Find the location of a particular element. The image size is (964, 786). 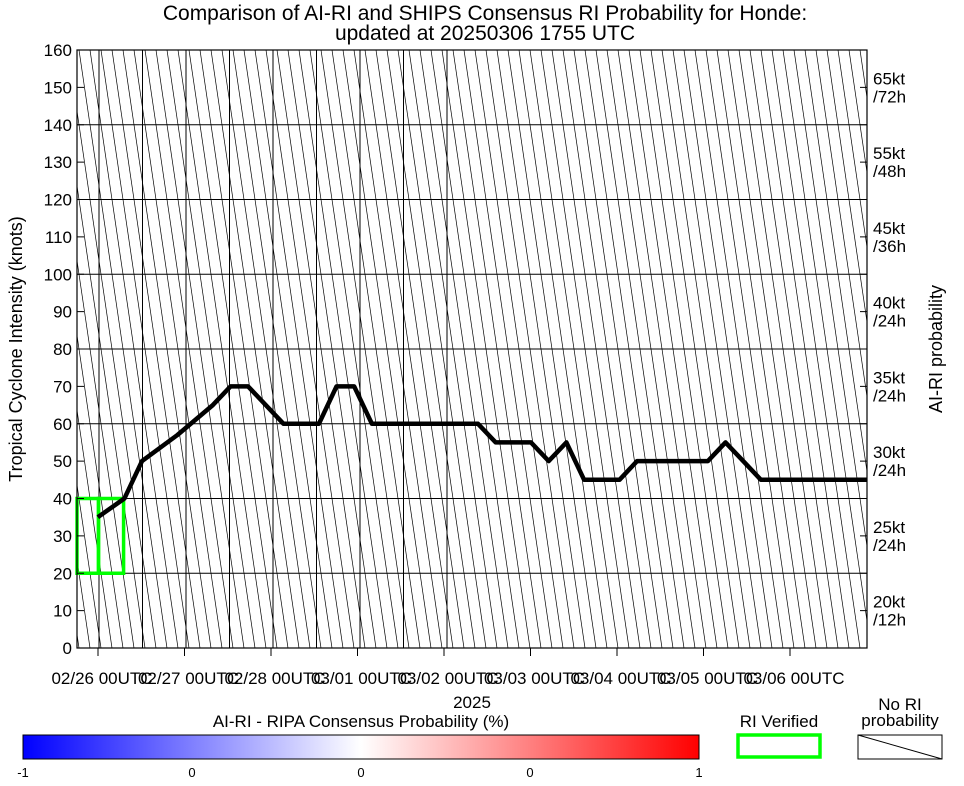

threshold-period-label: /24h is located at coordinates (889, 395).